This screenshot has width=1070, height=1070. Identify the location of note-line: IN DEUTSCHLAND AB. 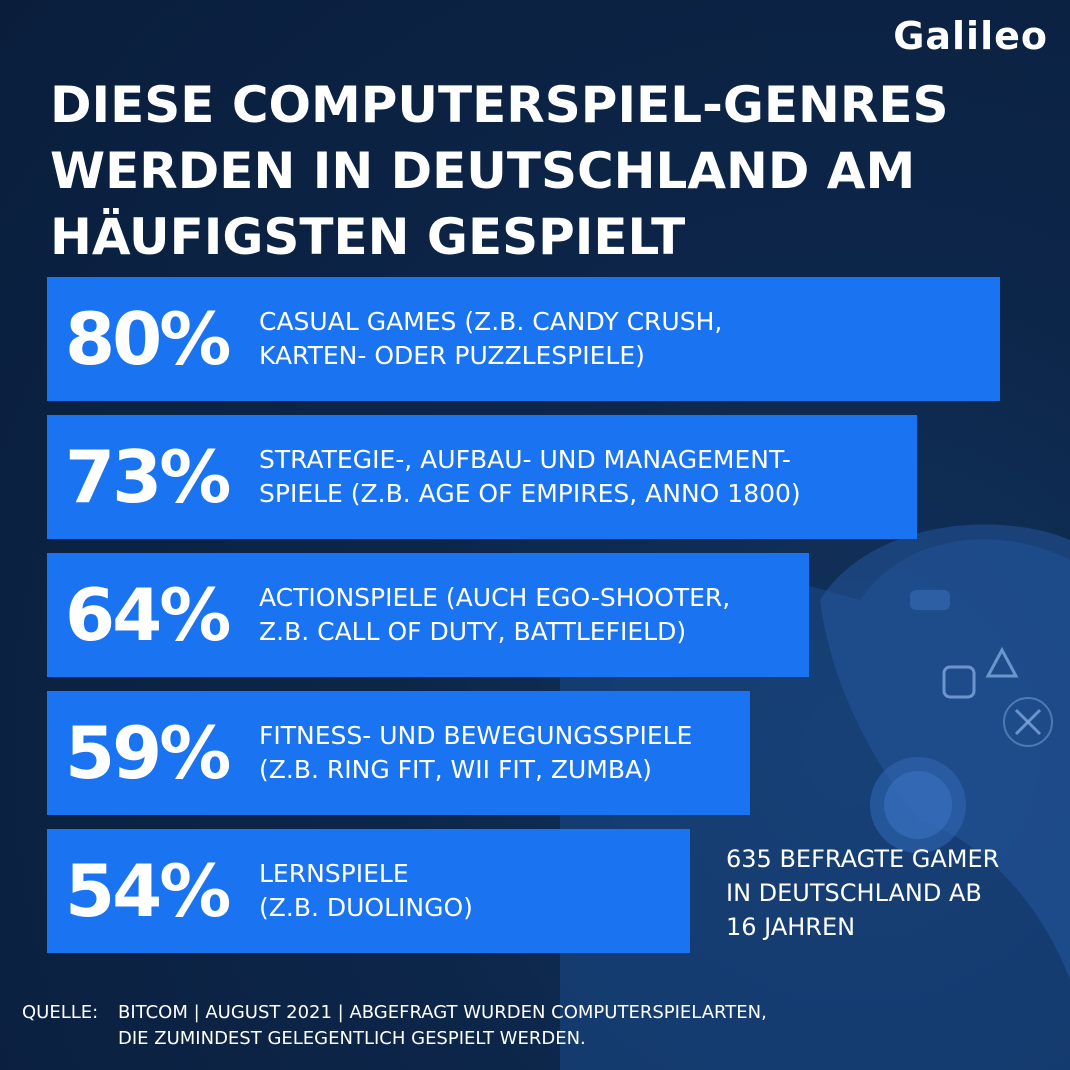
(854, 893).